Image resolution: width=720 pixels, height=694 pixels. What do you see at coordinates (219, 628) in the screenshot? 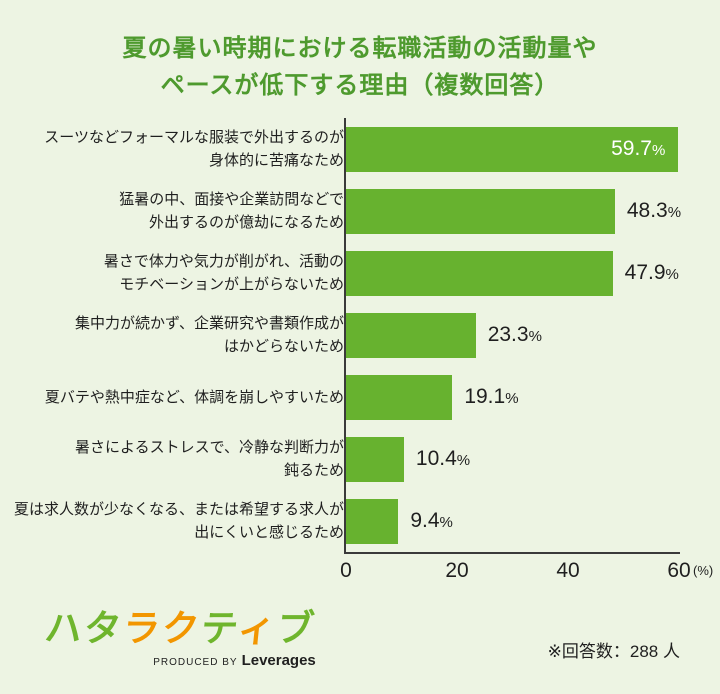
I see `logo-char: テ` at bounding box center [219, 628].